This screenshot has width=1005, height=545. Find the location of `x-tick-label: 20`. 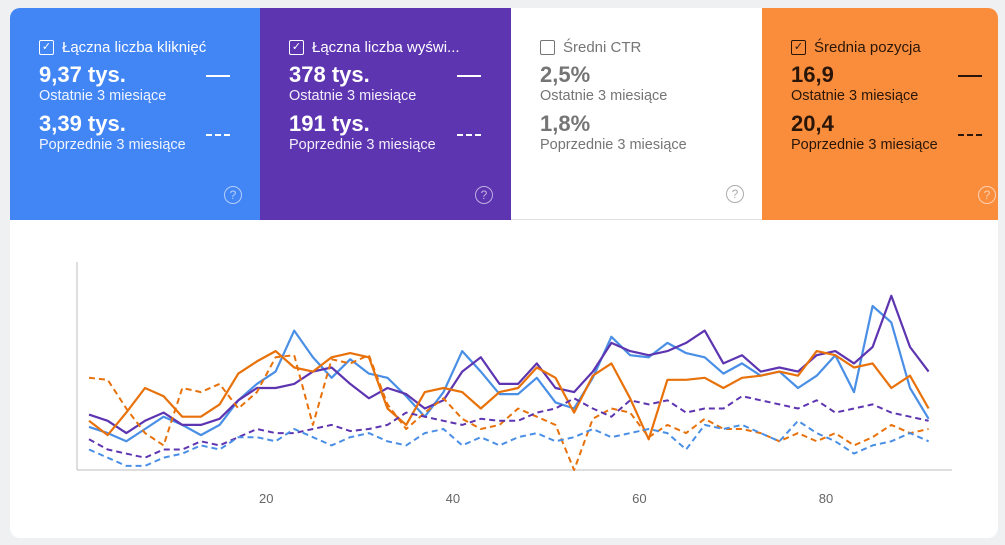

x-tick-label: 20 is located at coordinates (266, 498).